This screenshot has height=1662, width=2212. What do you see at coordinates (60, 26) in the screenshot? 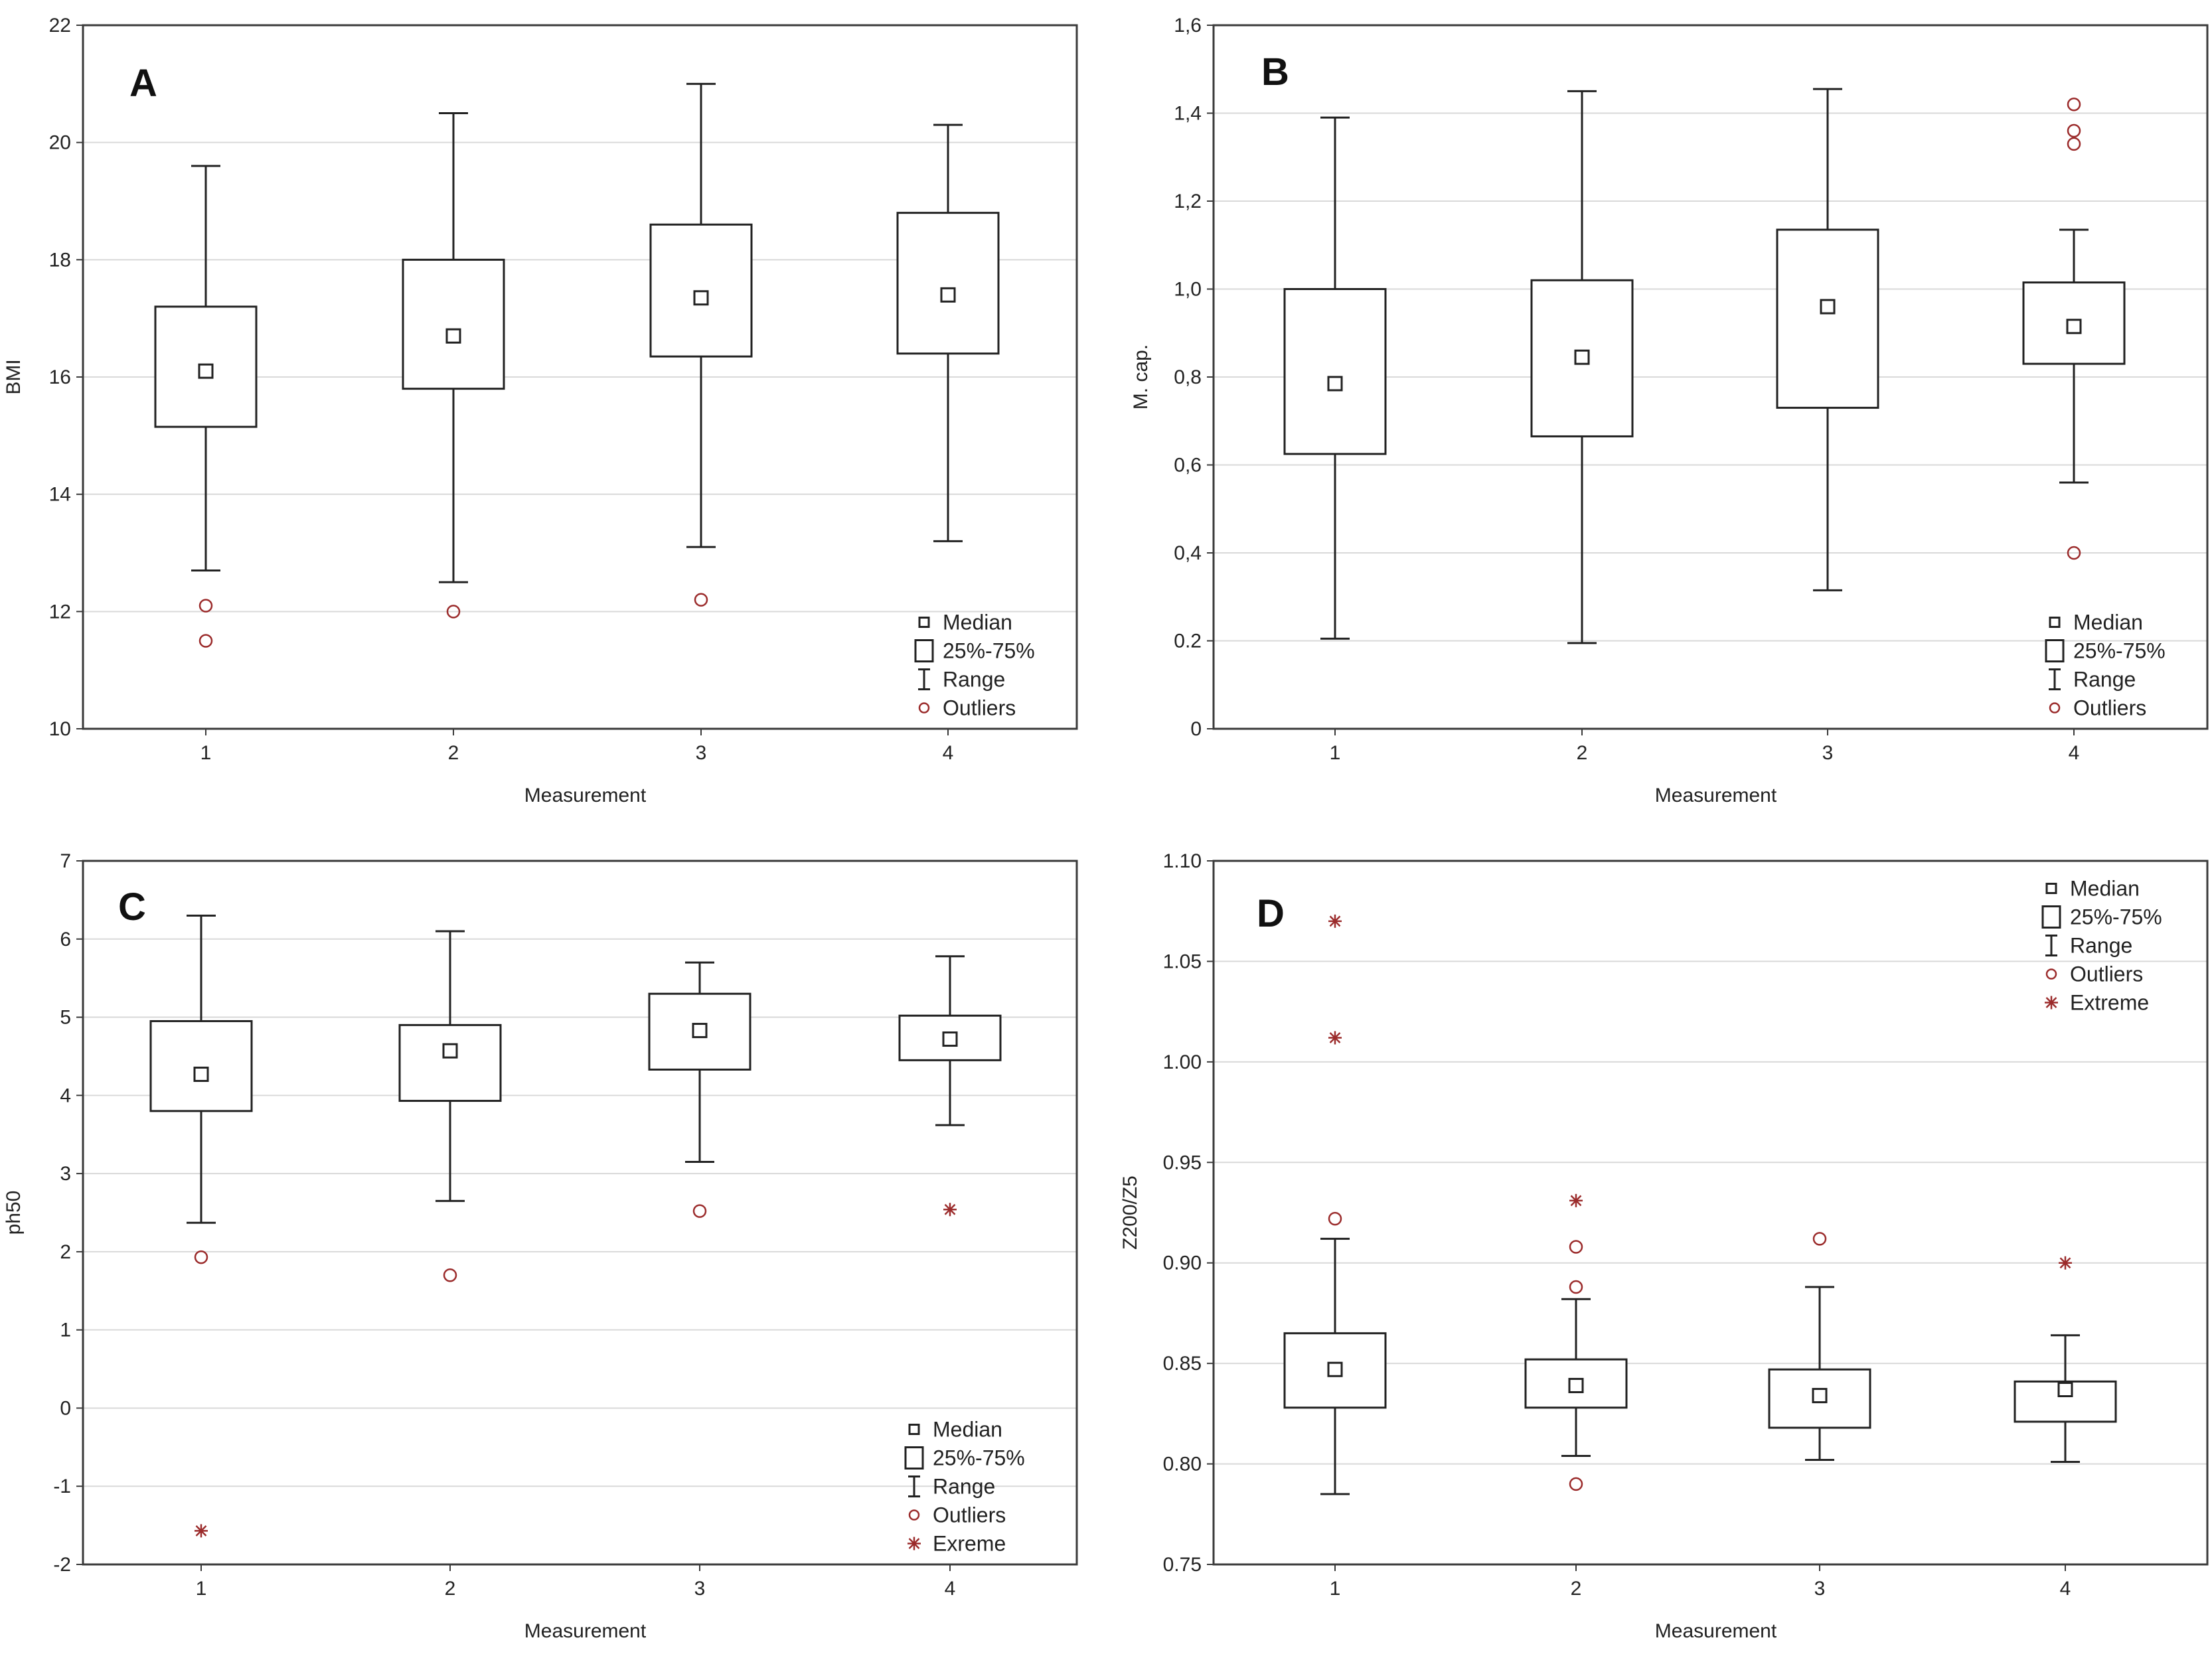
I see `y-tick-label: 22` at bounding box center [60, 26].